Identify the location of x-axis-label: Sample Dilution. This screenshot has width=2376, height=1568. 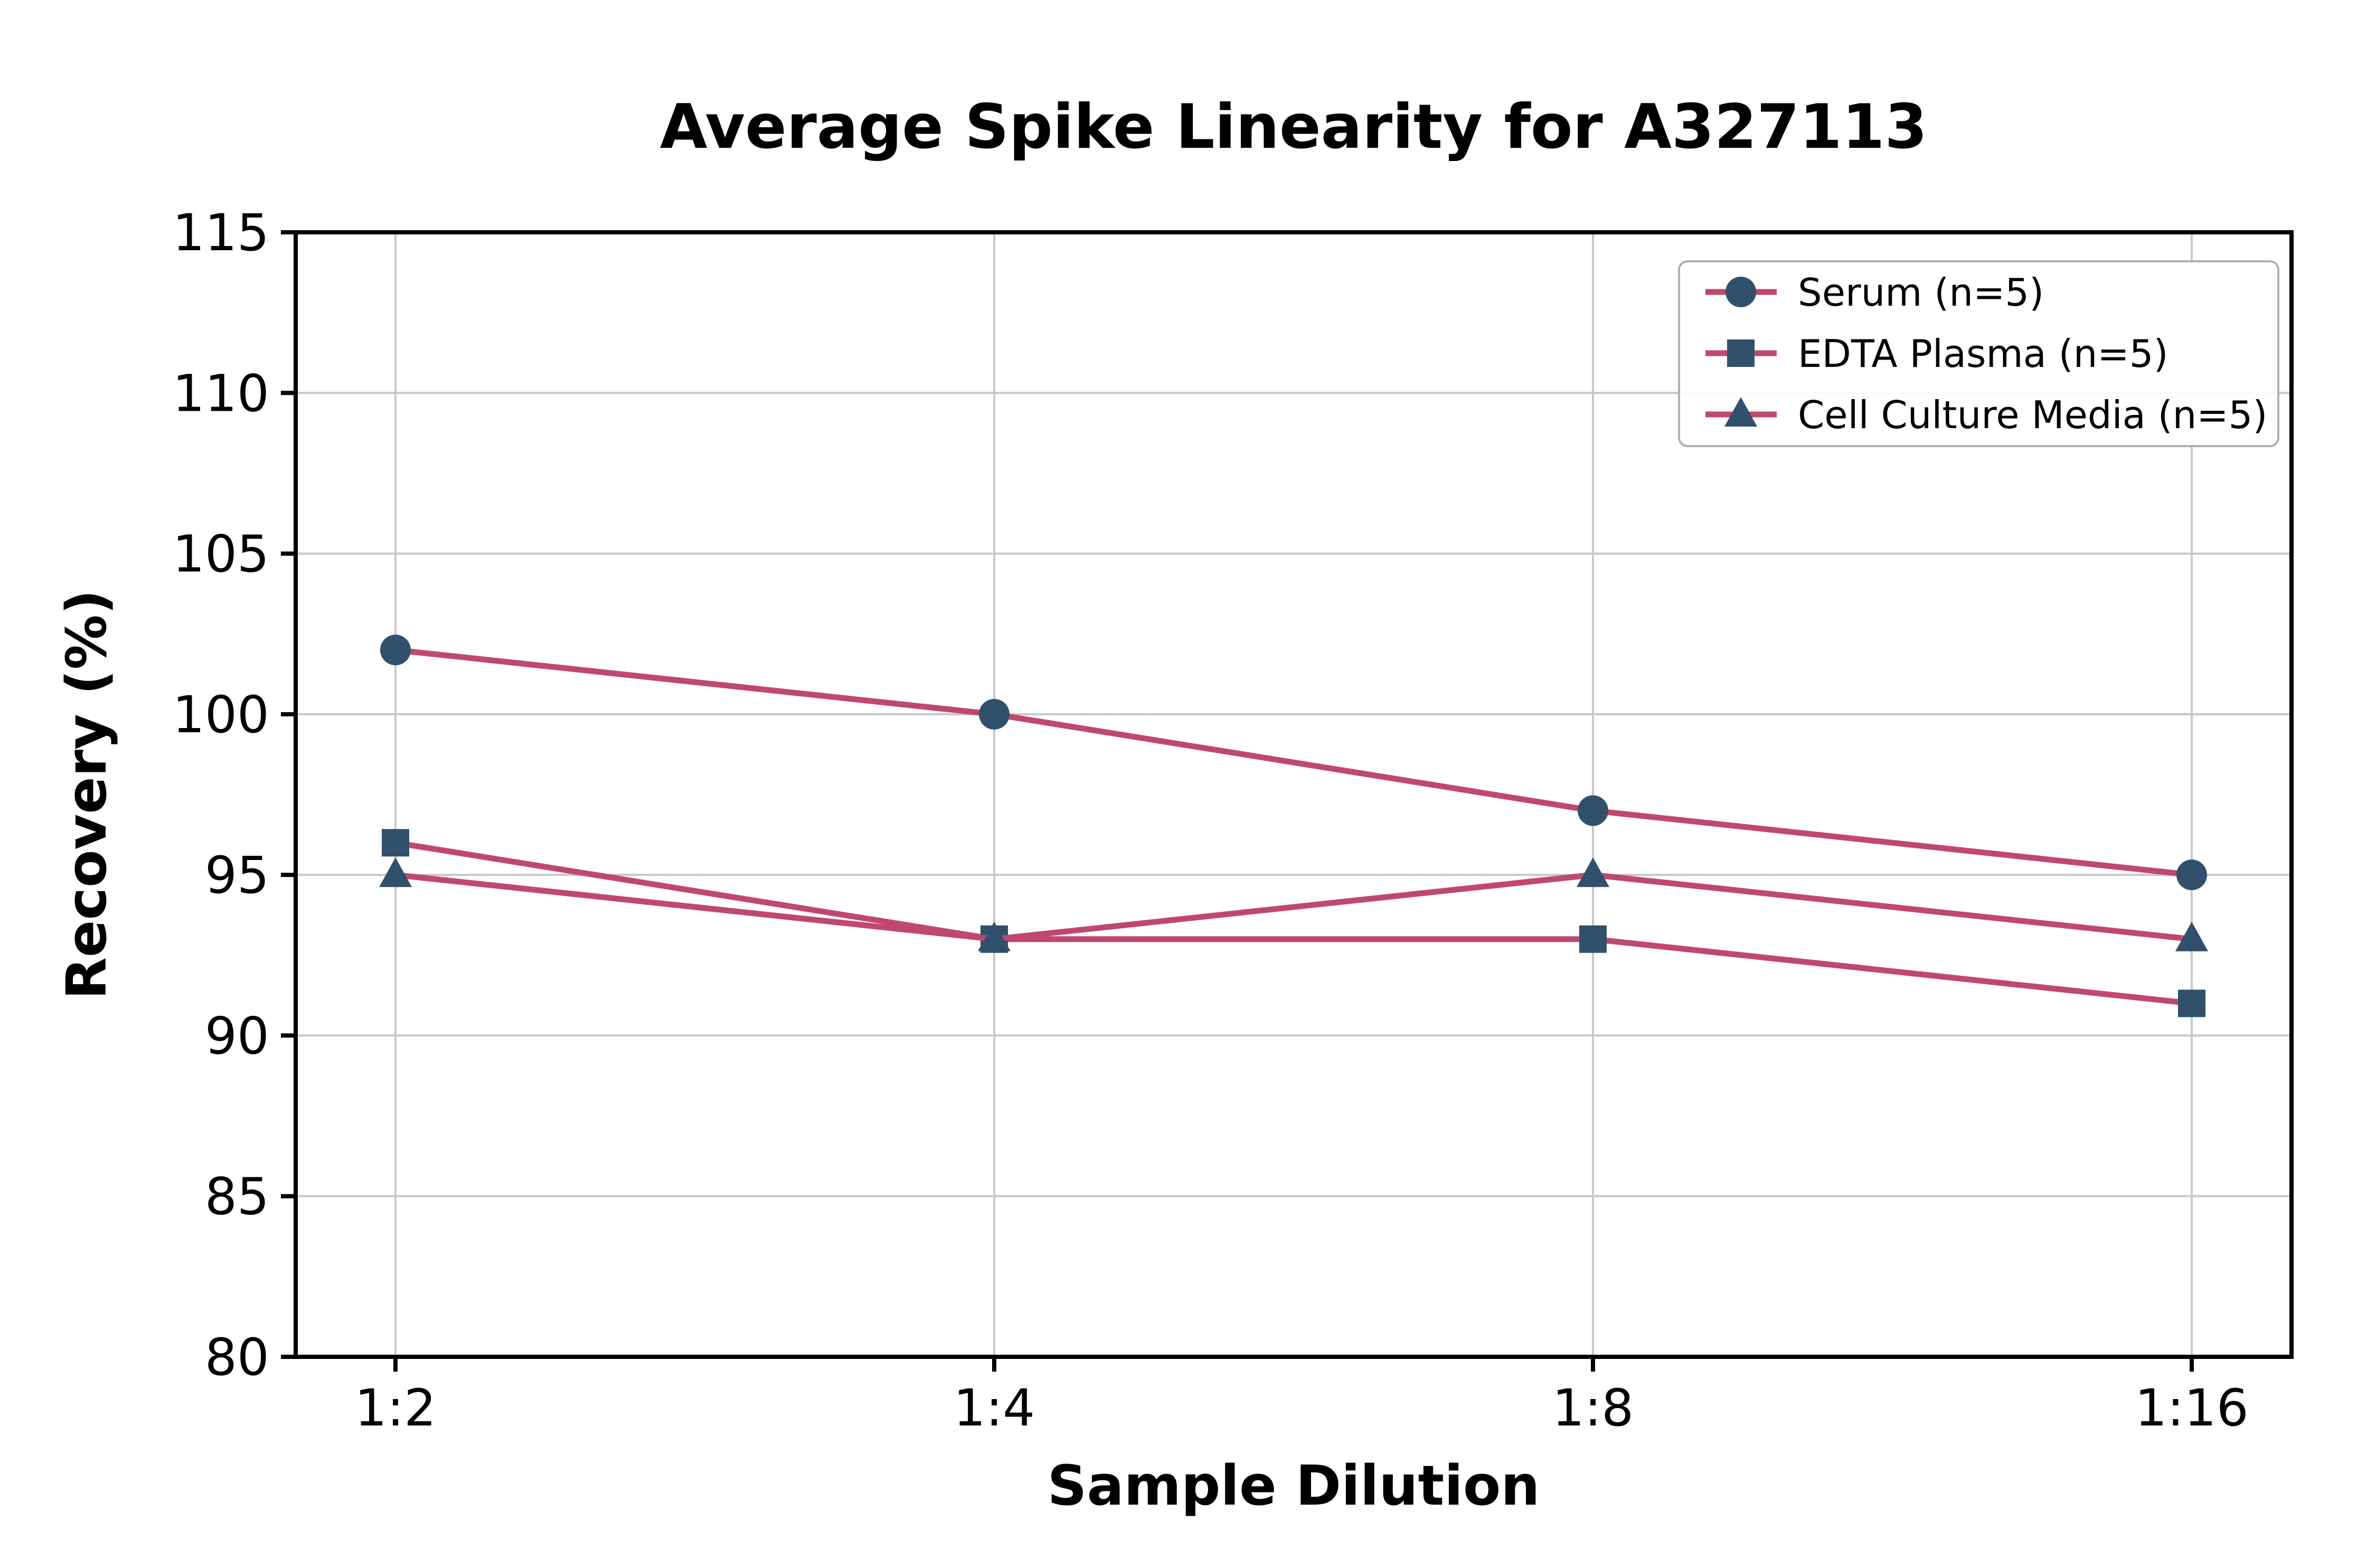
(1294, 1485).